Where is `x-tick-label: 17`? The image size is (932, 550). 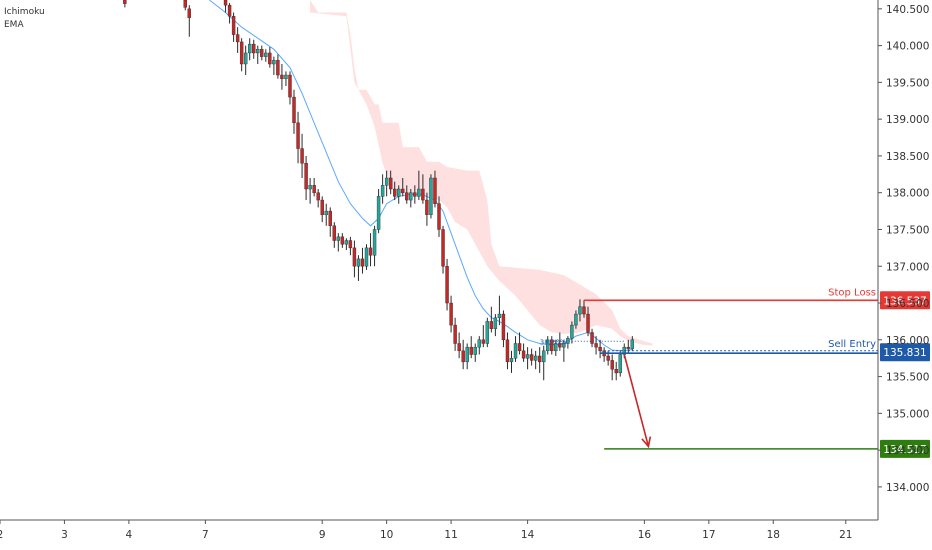 x-tick-label: 17 is located at coordinates (708, 535).